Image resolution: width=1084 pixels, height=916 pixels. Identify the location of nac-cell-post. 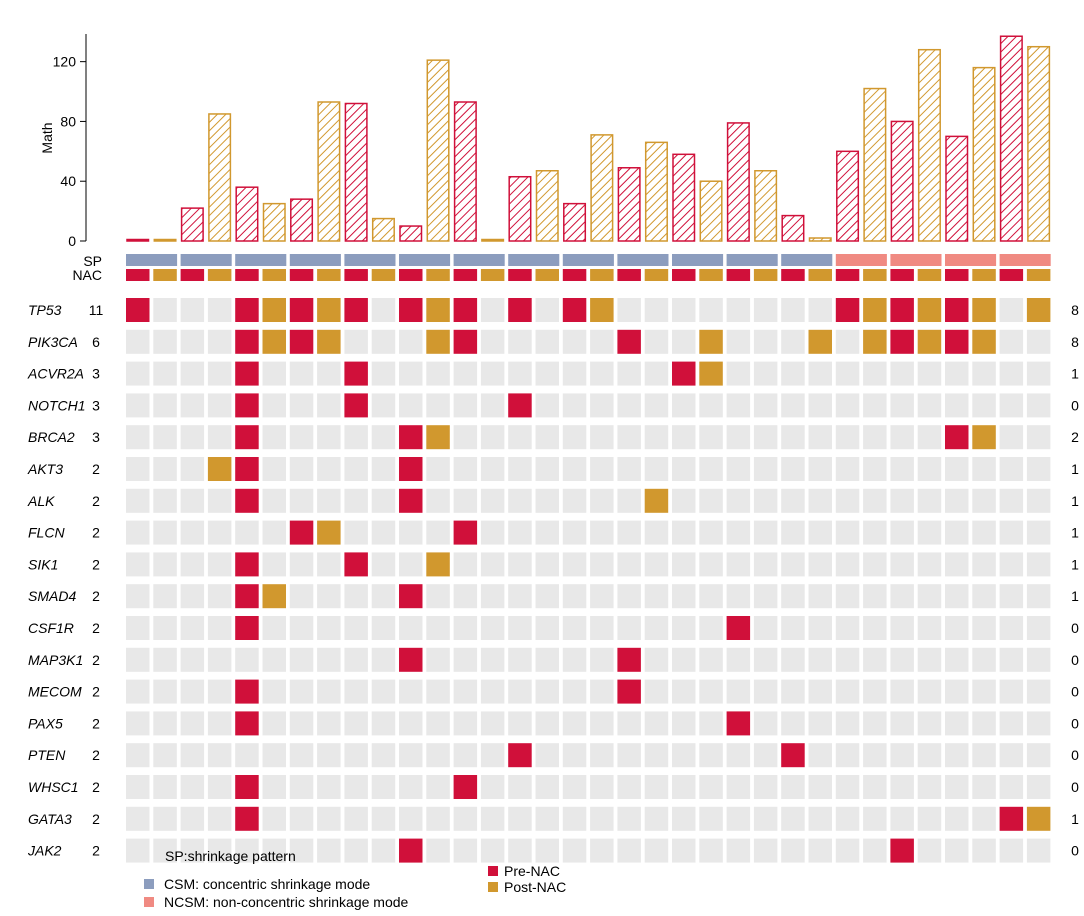
(492, 275).